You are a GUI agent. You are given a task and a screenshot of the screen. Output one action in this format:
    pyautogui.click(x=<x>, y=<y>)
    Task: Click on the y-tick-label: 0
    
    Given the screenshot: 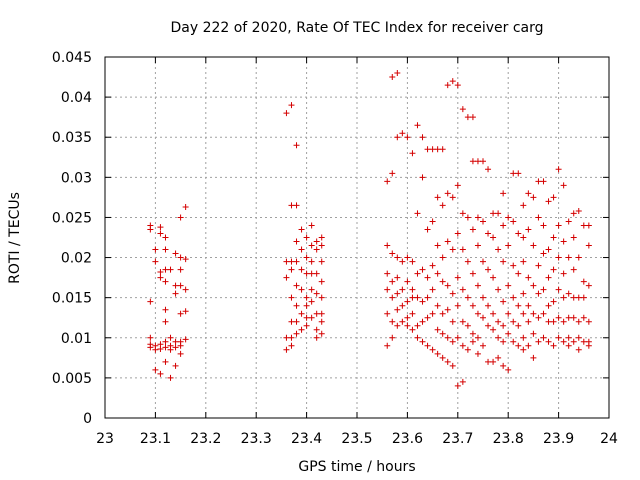 What is the action you would take?
    pyautogui.click(x=87, y=419)
    